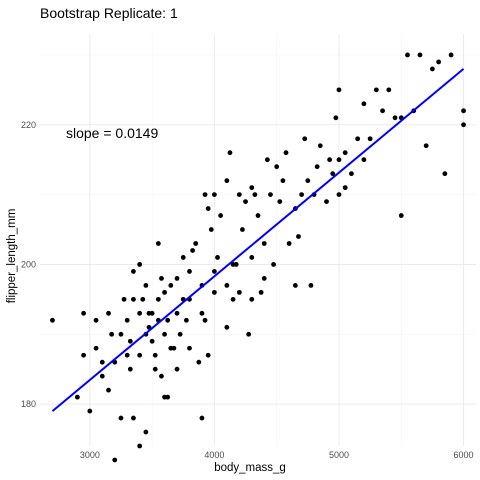 The image size is (480, 480). What do you see at coordinates (214, 455) in the screenshot?
I see `x-tick-label: 4000` at bounding box center [214, 455].